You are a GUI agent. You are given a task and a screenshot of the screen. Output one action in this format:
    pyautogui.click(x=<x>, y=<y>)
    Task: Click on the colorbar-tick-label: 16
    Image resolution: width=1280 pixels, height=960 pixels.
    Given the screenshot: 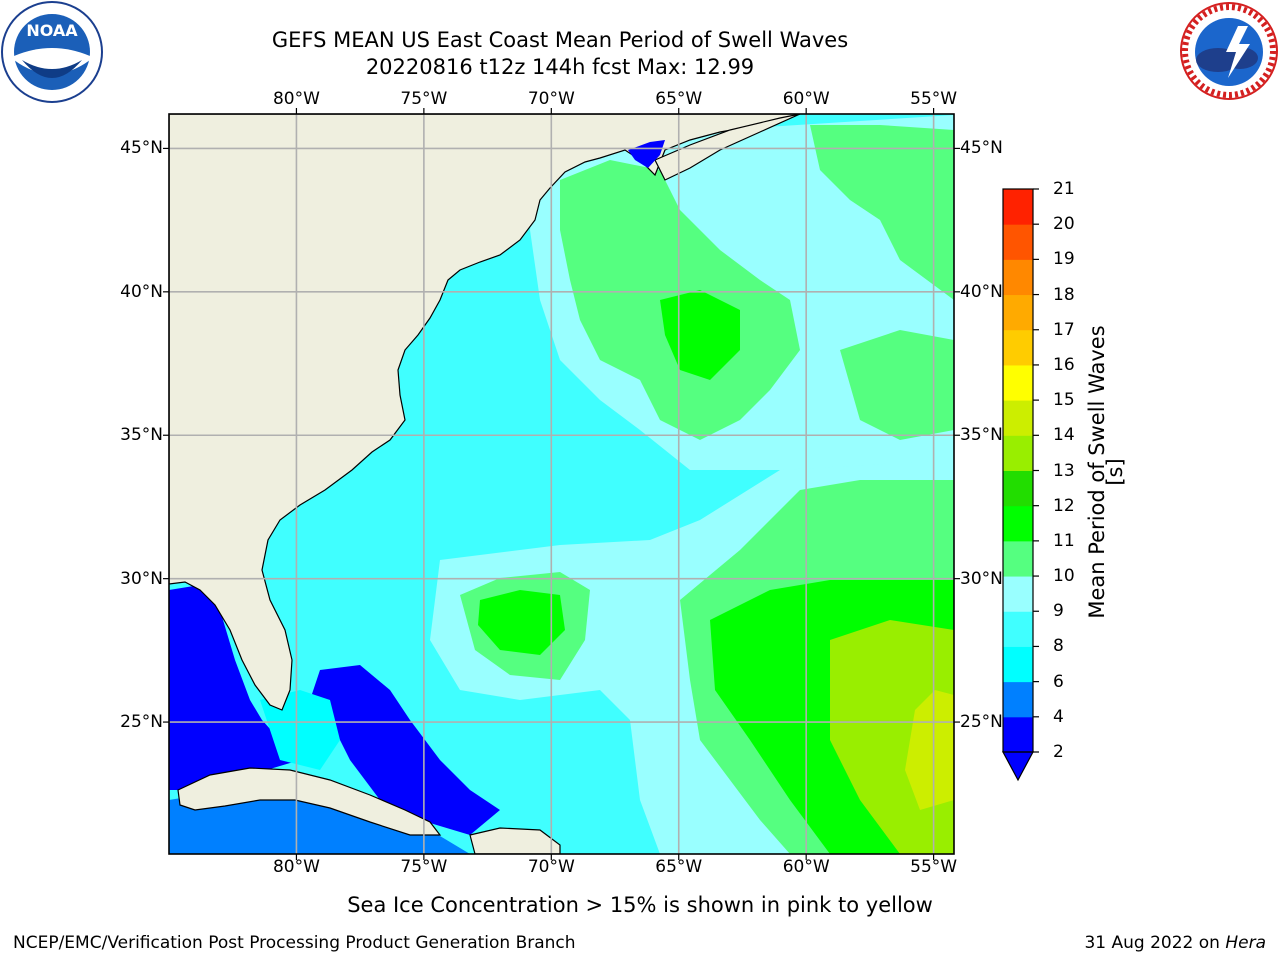 What is the action you would take?
    pyautogui.click(x=1064, y=364)
    